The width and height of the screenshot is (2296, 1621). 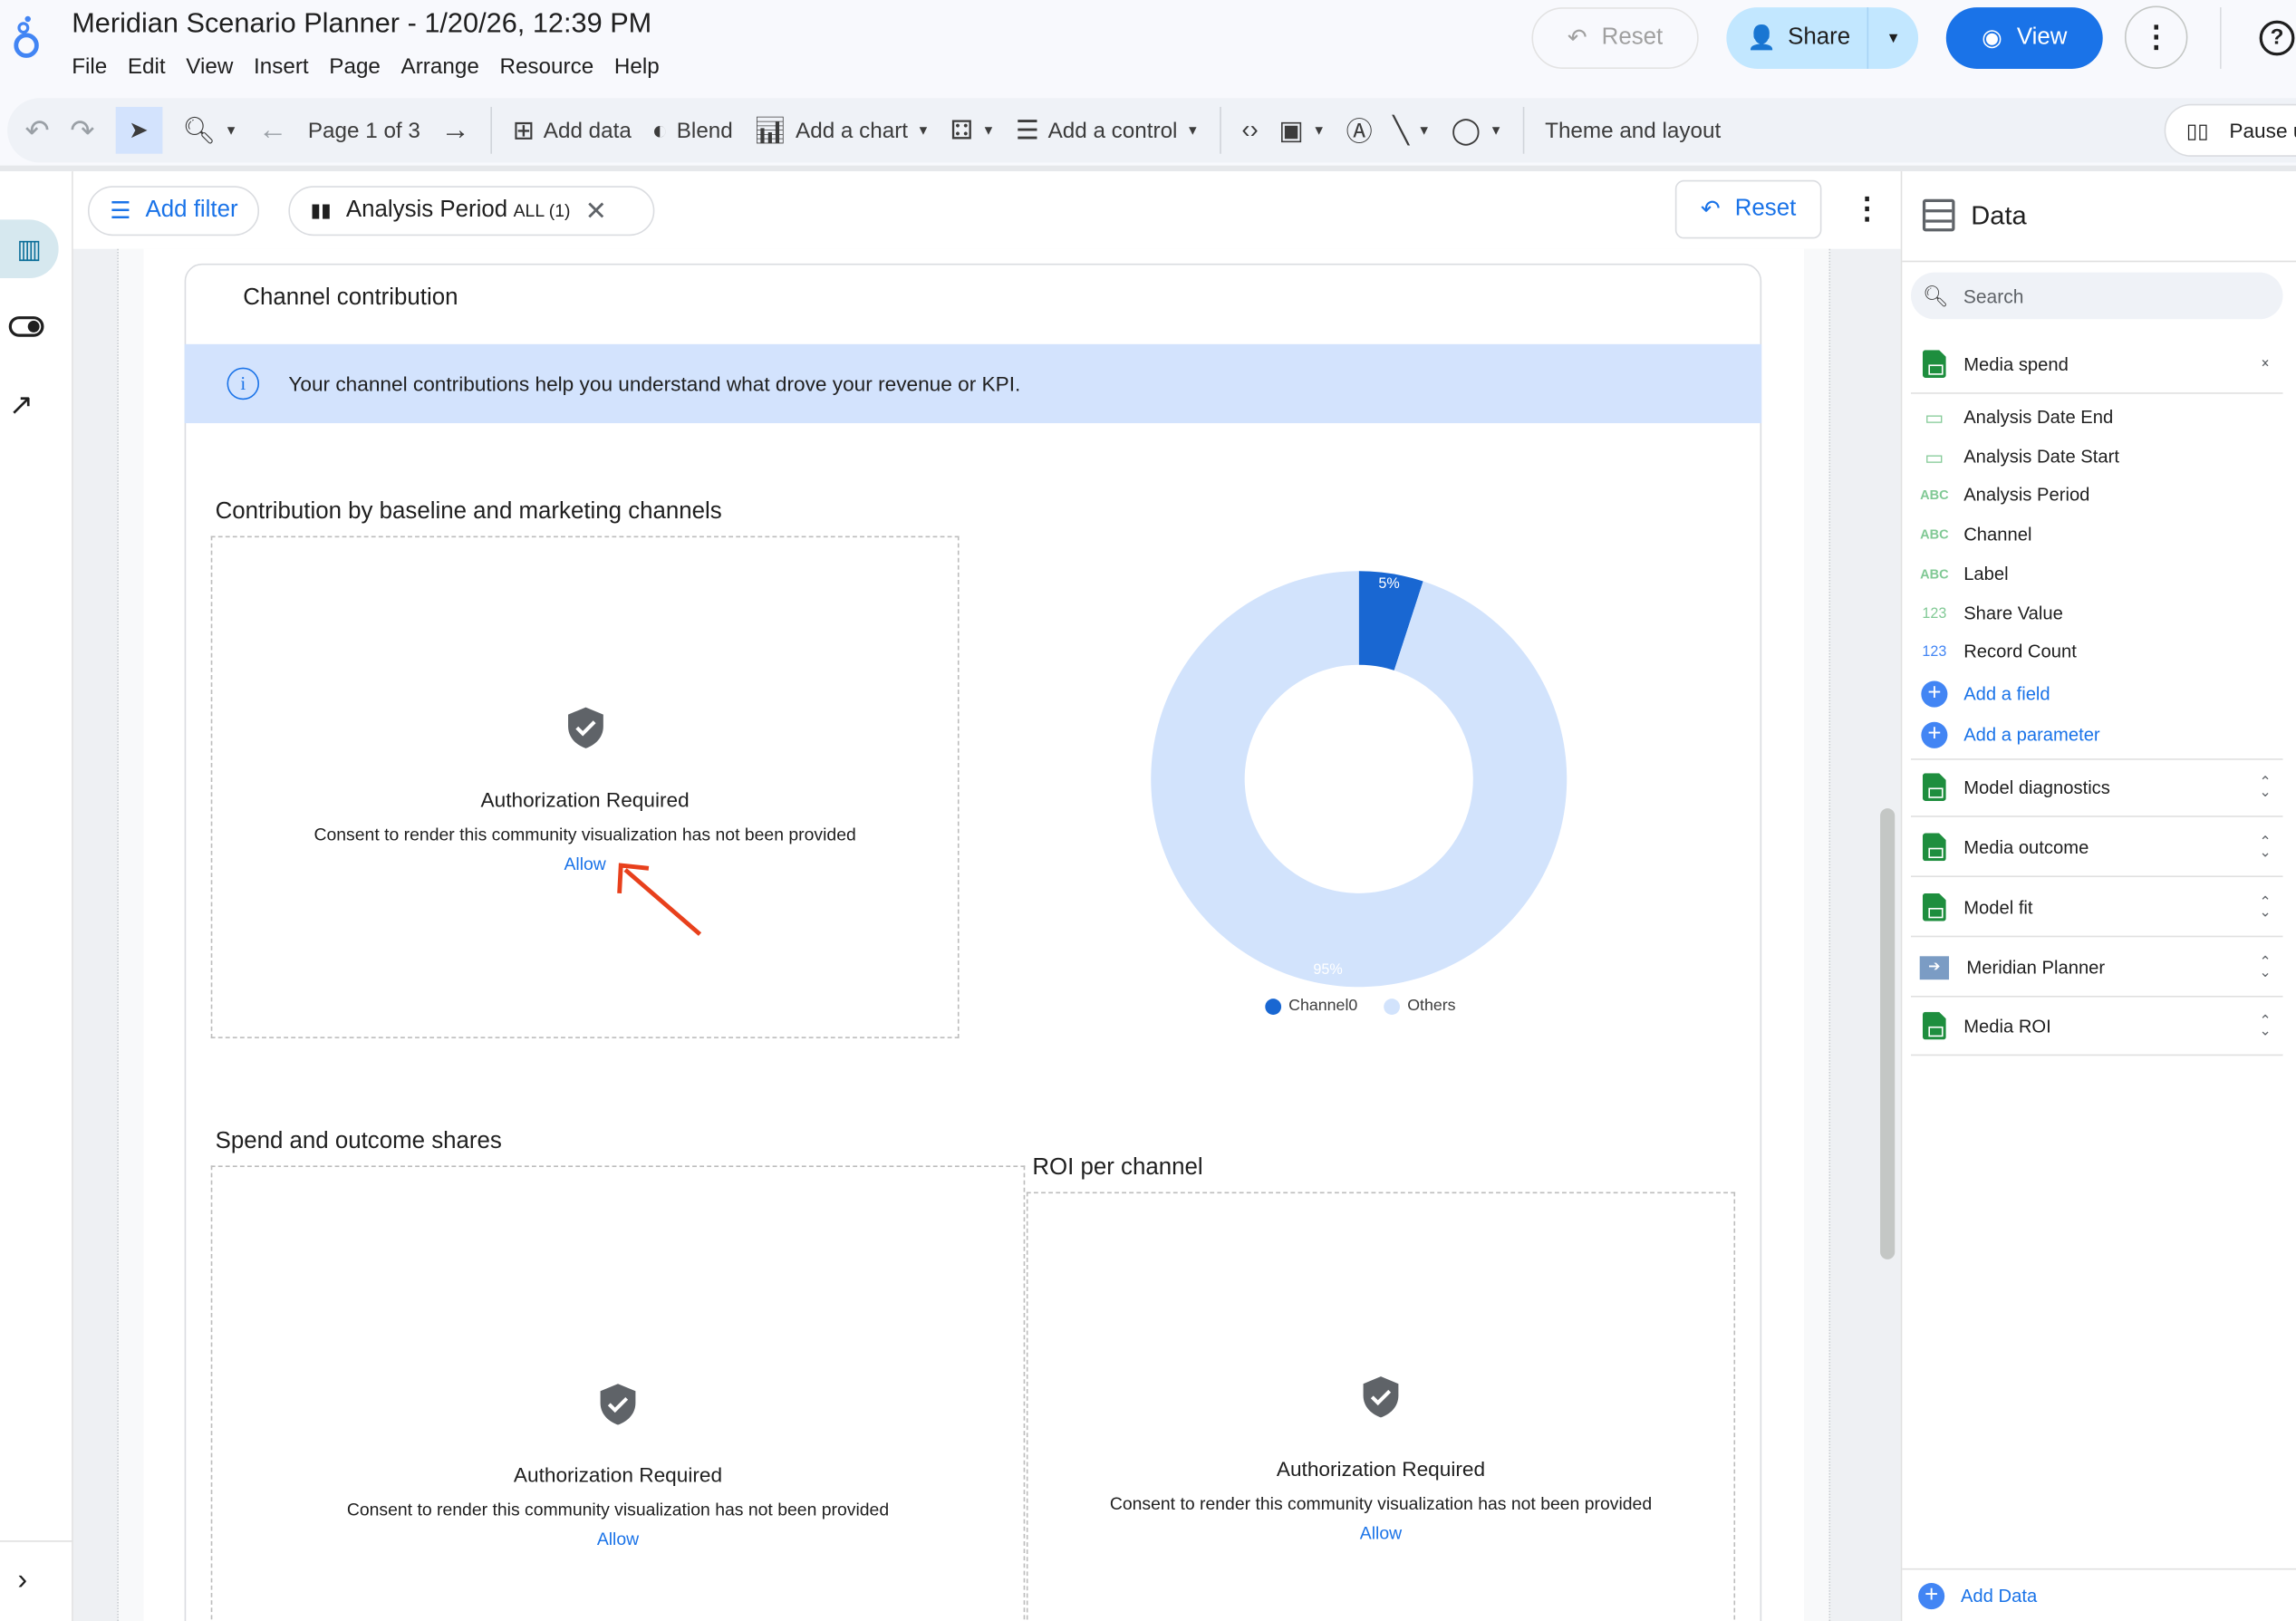 What do you see at coordinates (1992, 39) in the screenshot?
I see `eye-icon: ◉` at bounding box center [1992, 39].